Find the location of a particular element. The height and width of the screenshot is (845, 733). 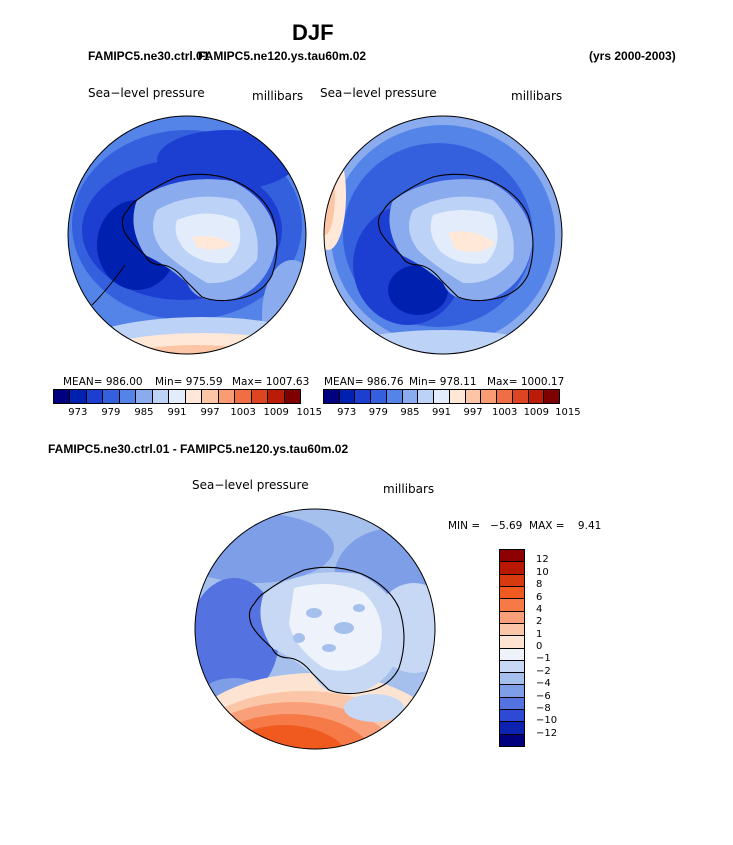

diff-colorbar-tick-label: −8 is located at coordinates (543, 708).